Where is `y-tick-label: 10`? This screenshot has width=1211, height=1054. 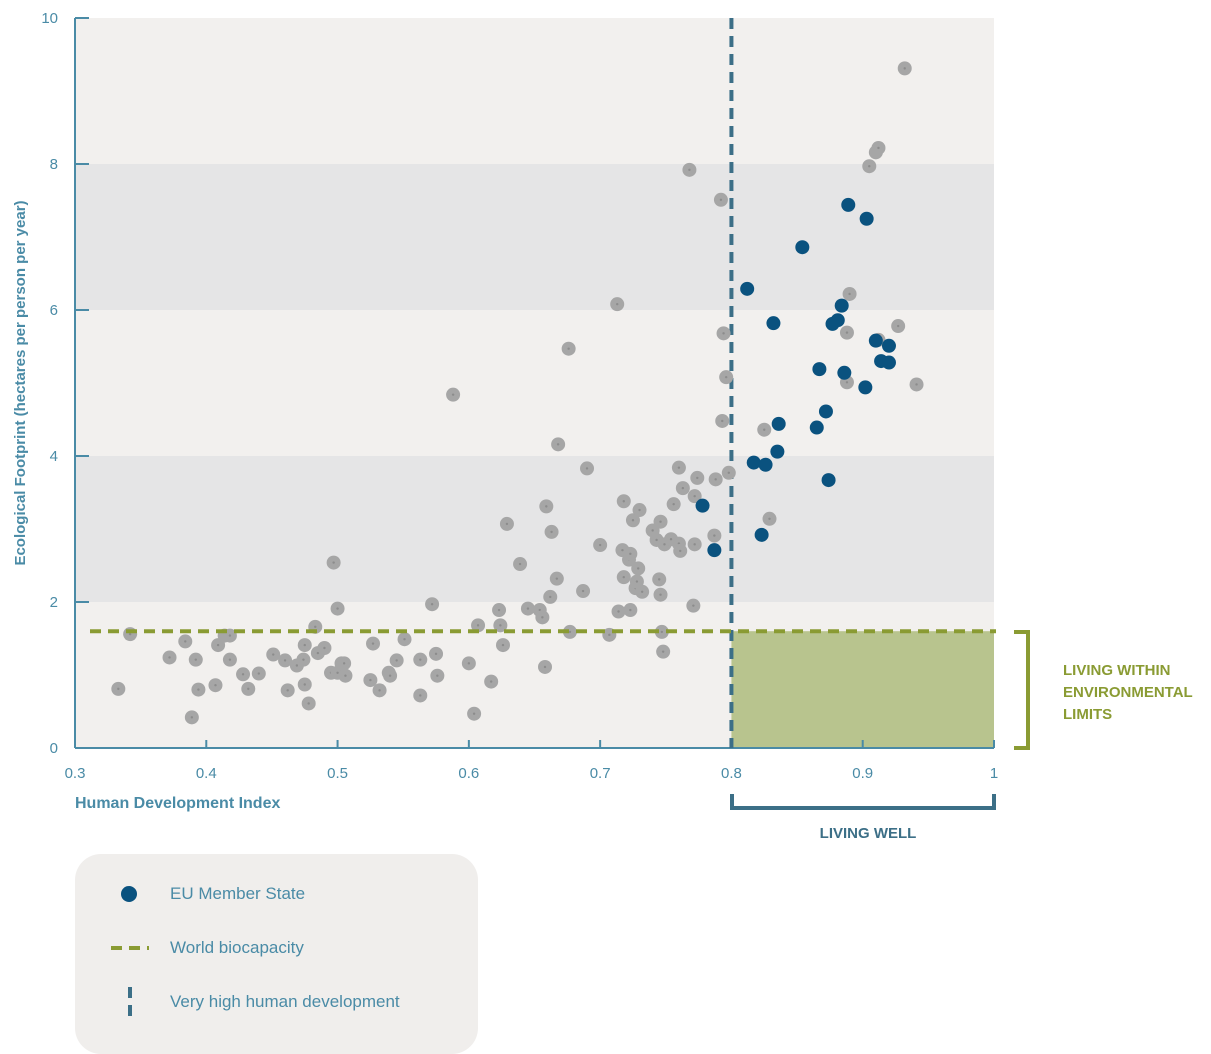
y-tick-label: 10 is located at coordinates (49, 18).